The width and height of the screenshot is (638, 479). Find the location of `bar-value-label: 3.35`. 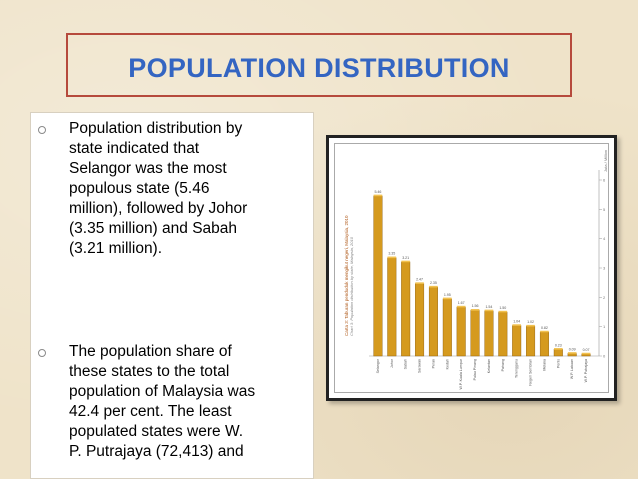

bar-value-label: 3.35 is located at coordinates (391, 254).